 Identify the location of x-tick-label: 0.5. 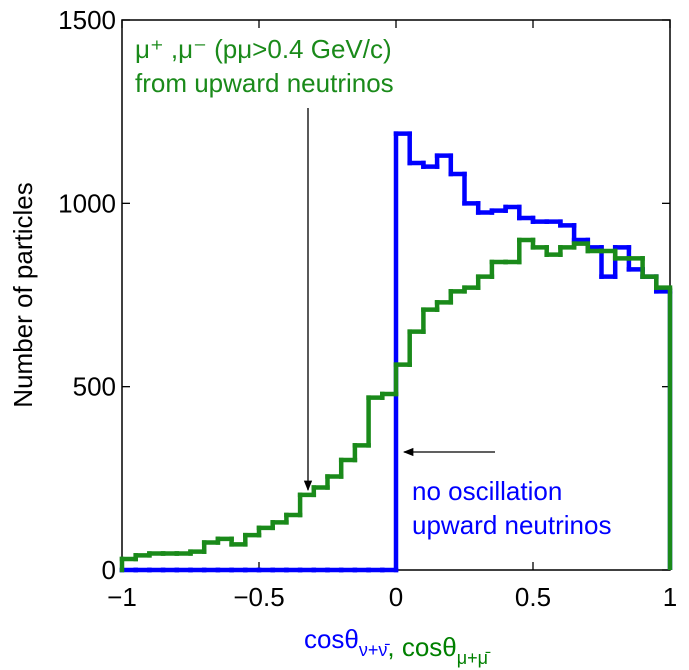
(533, 597).